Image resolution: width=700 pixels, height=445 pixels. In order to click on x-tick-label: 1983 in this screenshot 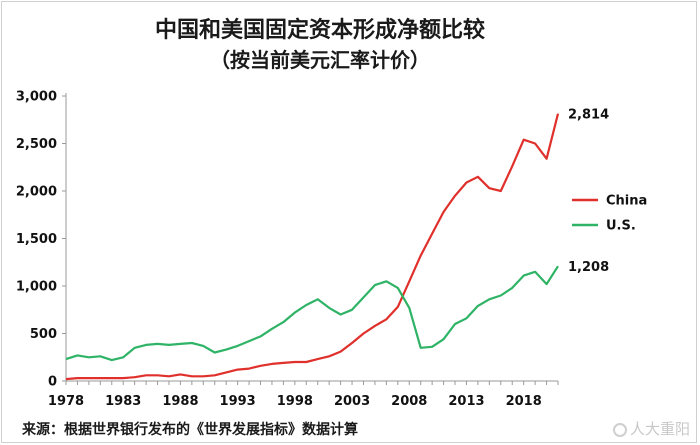, I will do `click(123, 401)`.